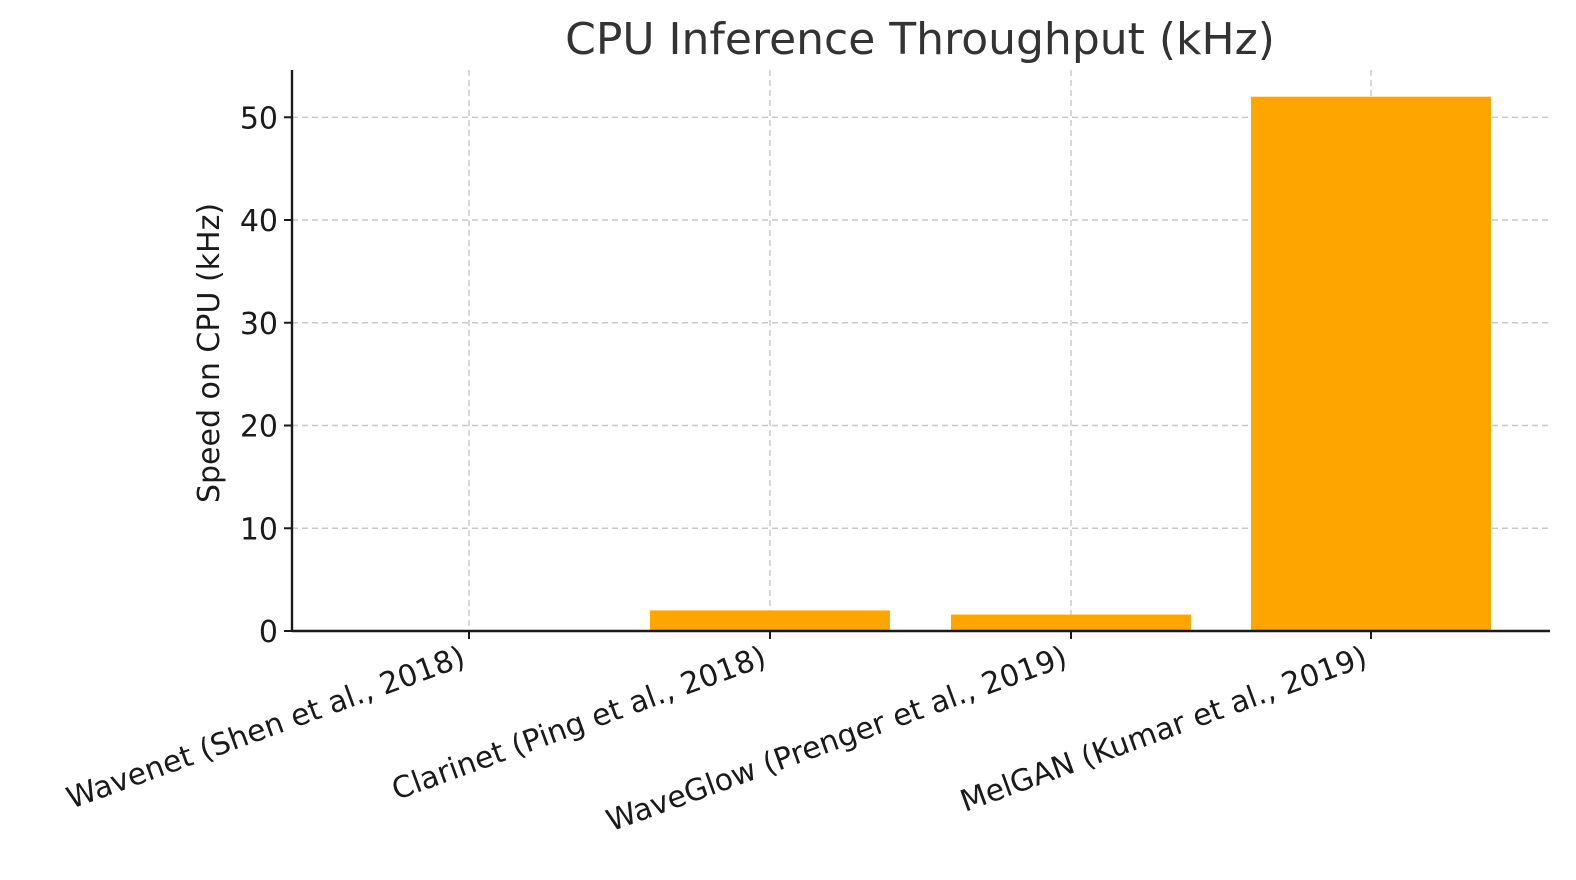 The width and height of the screenshot is (1576, 880). I want to click on y-axis-label: Speed on CPU (kHz), so click(209, 353).